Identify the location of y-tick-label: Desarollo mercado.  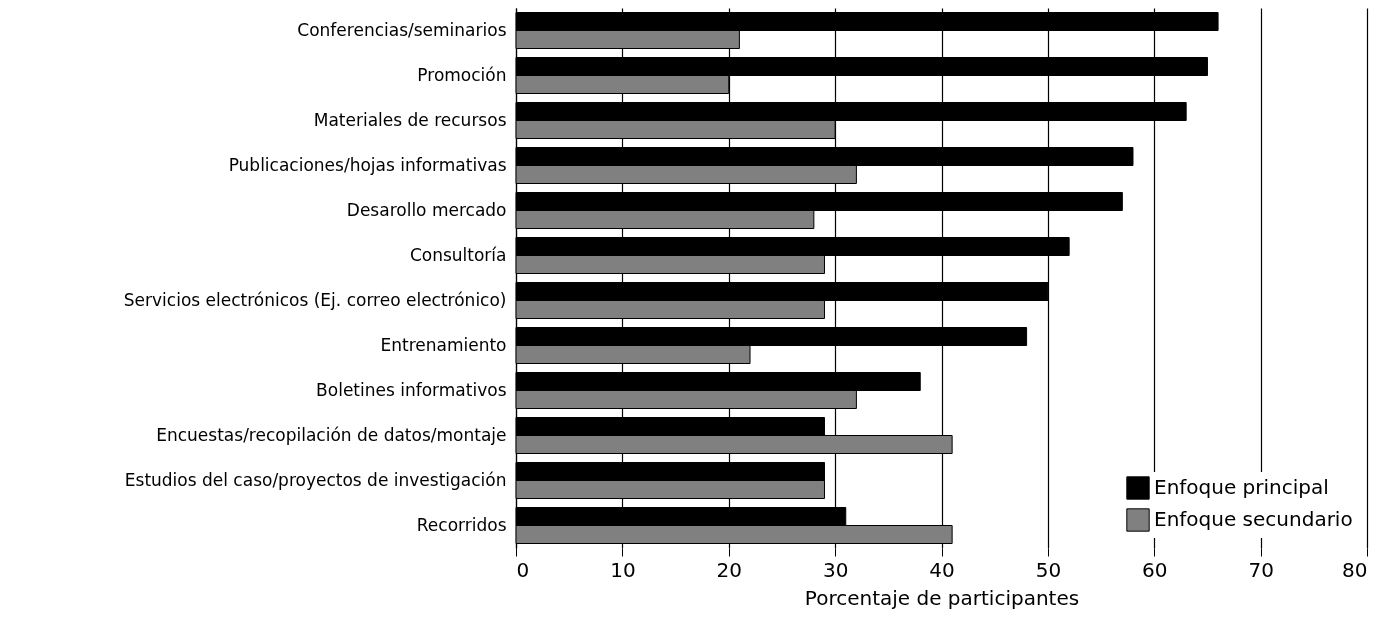
(426, 209).